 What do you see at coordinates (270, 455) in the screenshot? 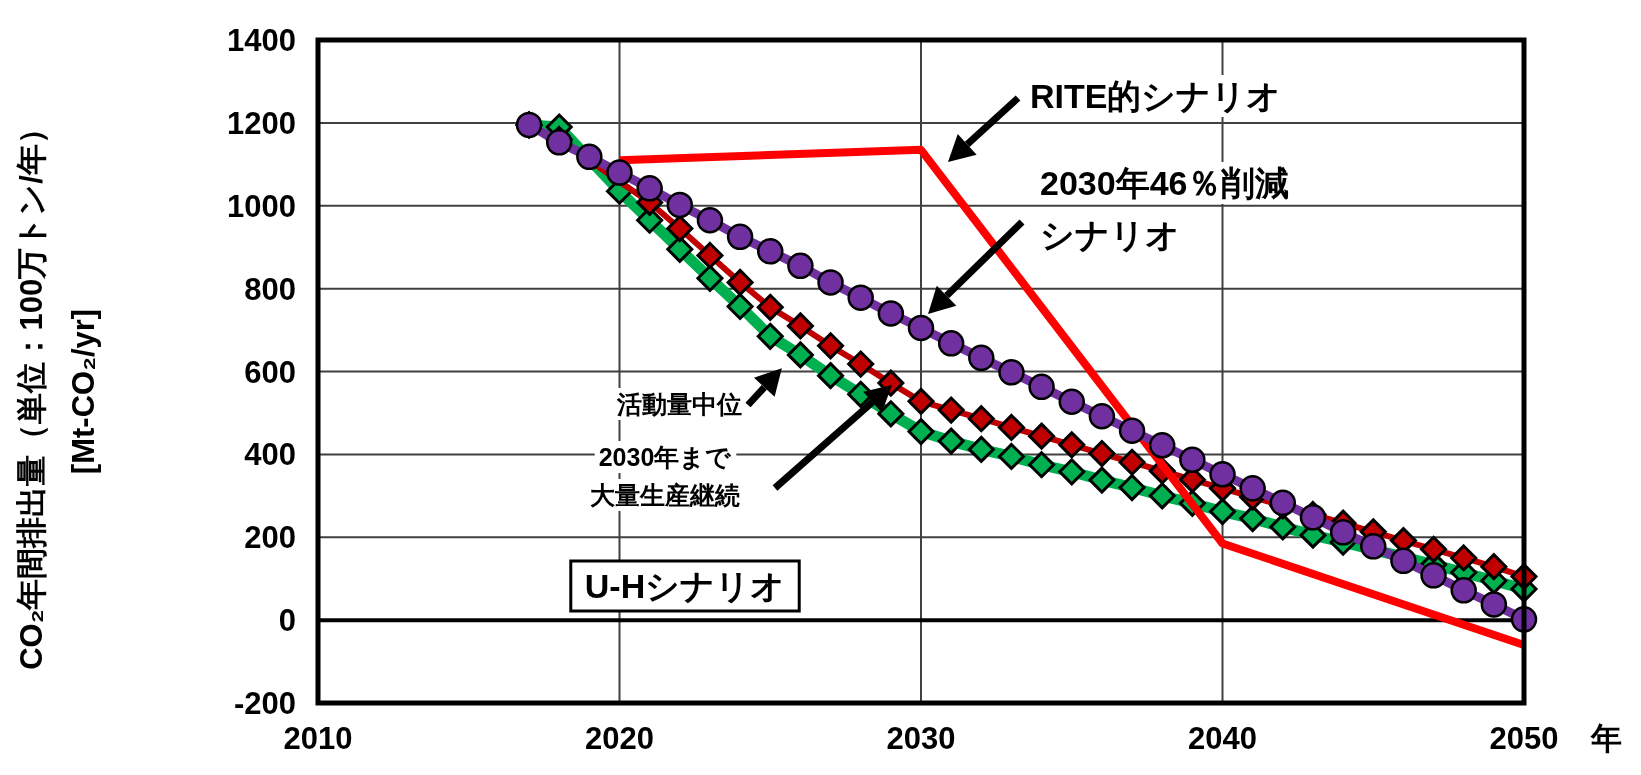
I see `y-tick-label: 400` at bounding box center [270, 455].